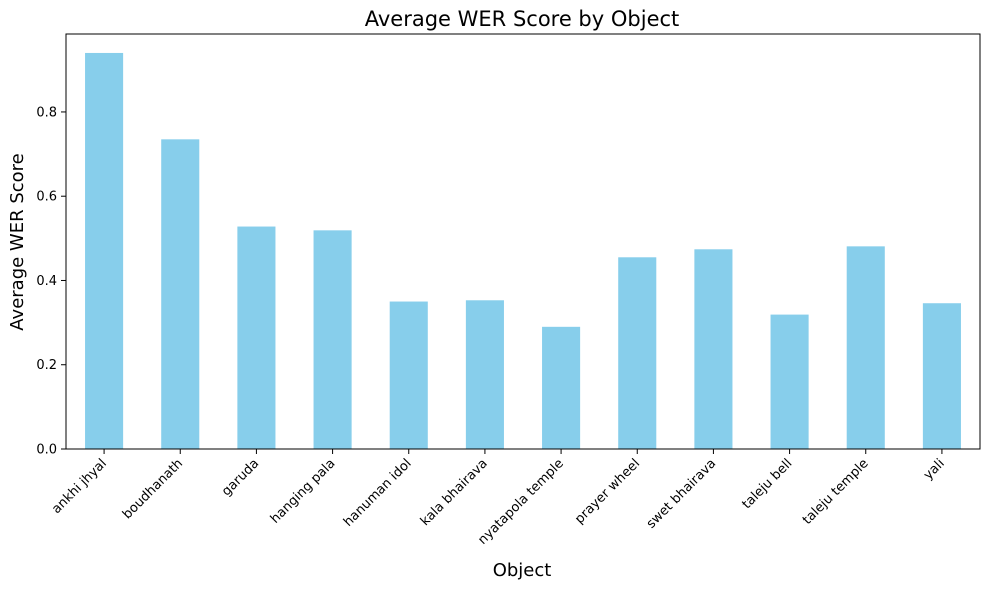 Image resolution: width=989 pixels, height=590 pixels. I want to click on x-tick-label-5: kala bhairava, so click(454, 492).